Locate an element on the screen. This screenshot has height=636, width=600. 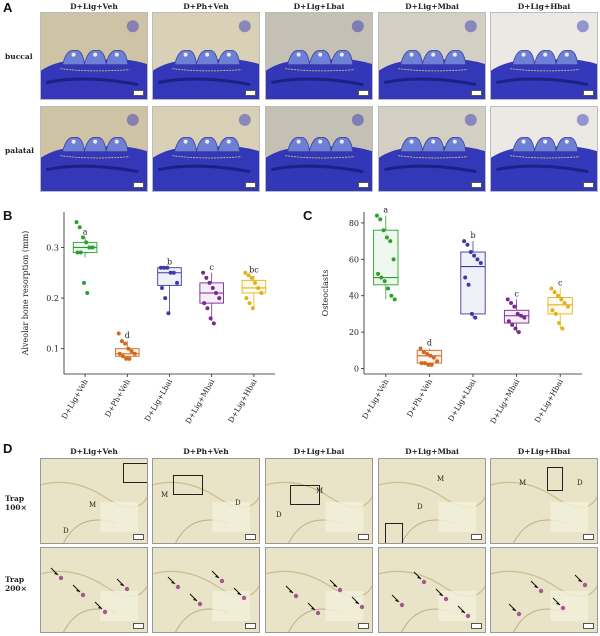
x-tick-label: D+Ph+Veh is located at coordinates (419, 397).